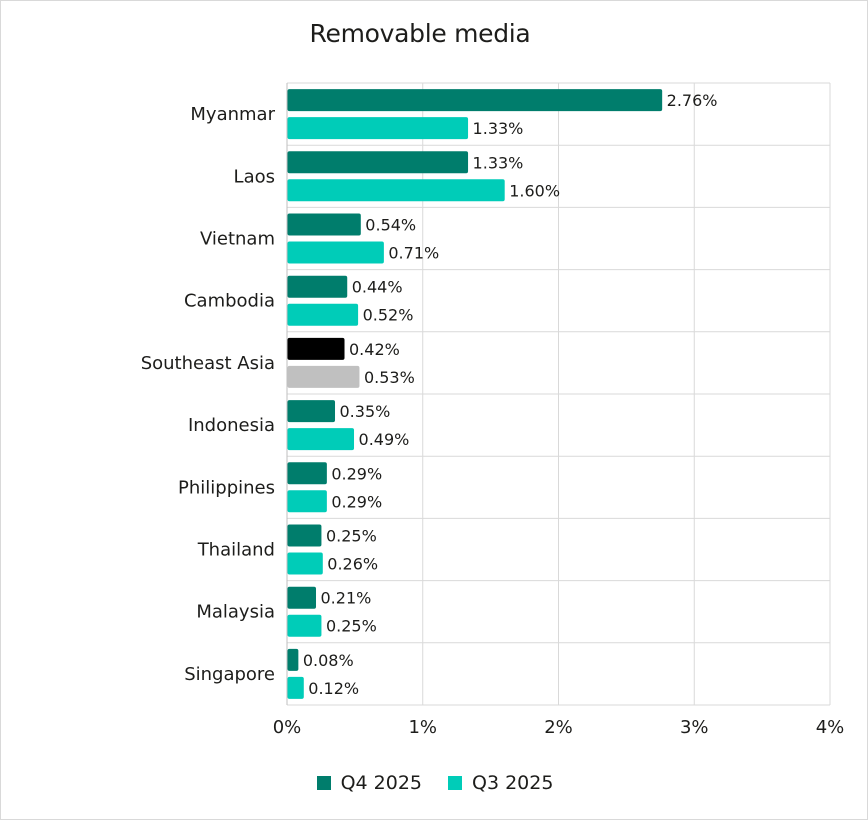  Describe the element at coordinates (384, 439) in the screenshot. I see `data-label: 0.49%` at that location.